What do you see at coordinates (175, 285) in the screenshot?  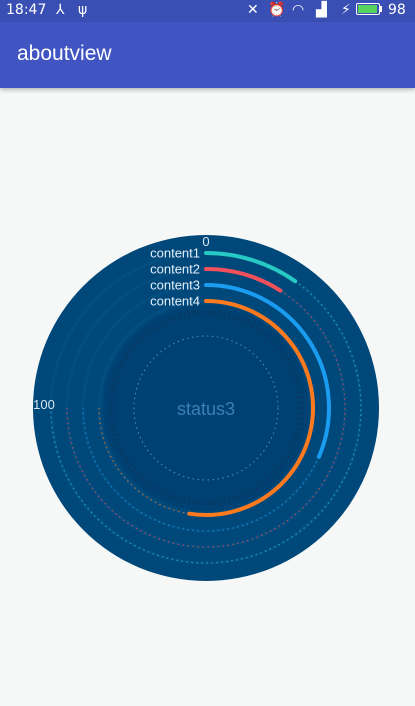 I see `content-label-3: content3` at bounding box center [175, 285].